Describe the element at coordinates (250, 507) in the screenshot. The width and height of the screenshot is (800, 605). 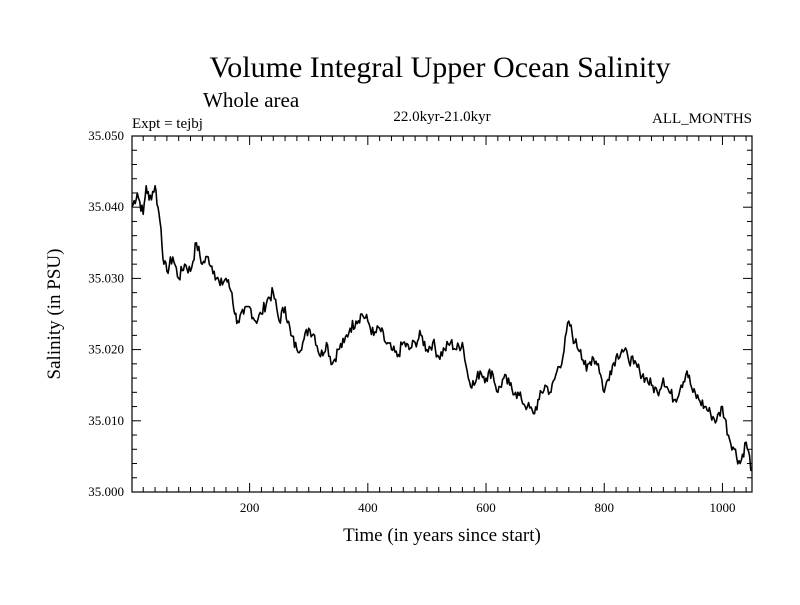
I see `x-tick-label: 200` at that location.